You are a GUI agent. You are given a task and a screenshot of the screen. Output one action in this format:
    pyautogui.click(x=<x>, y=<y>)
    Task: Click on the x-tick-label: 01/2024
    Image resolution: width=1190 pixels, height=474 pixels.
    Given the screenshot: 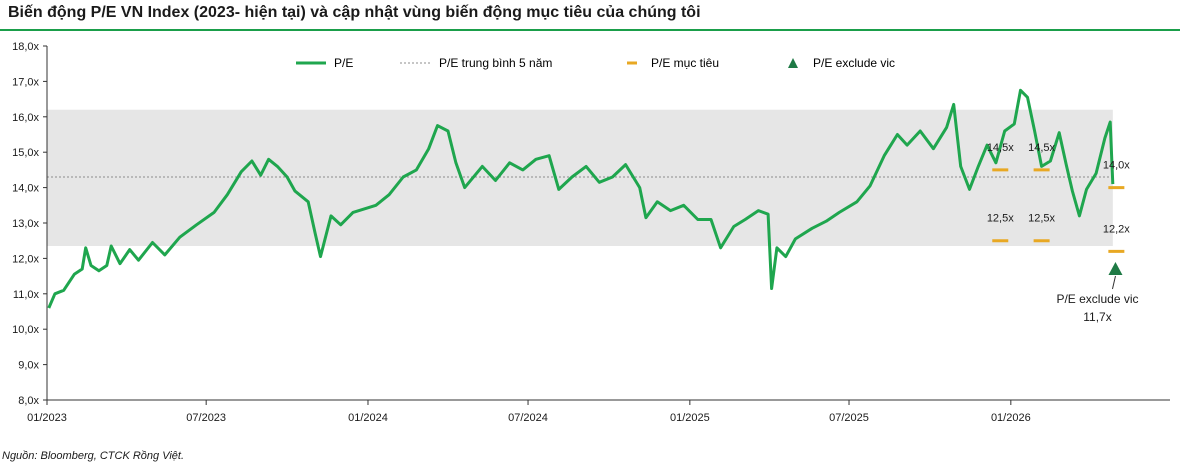 What is the action you would take?
    pyautogui.click(x=368, y=418)
    